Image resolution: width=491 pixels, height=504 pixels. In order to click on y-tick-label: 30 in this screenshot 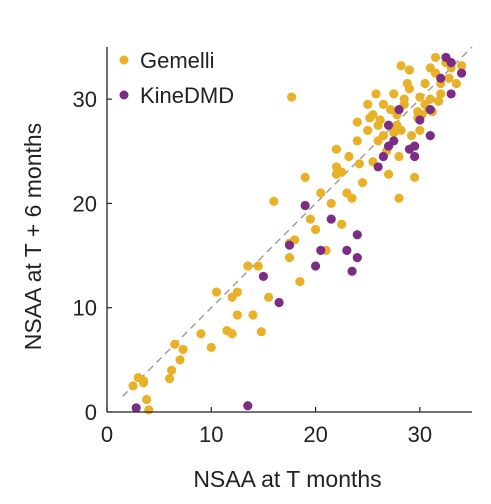, I will do `click(85, 99)`.